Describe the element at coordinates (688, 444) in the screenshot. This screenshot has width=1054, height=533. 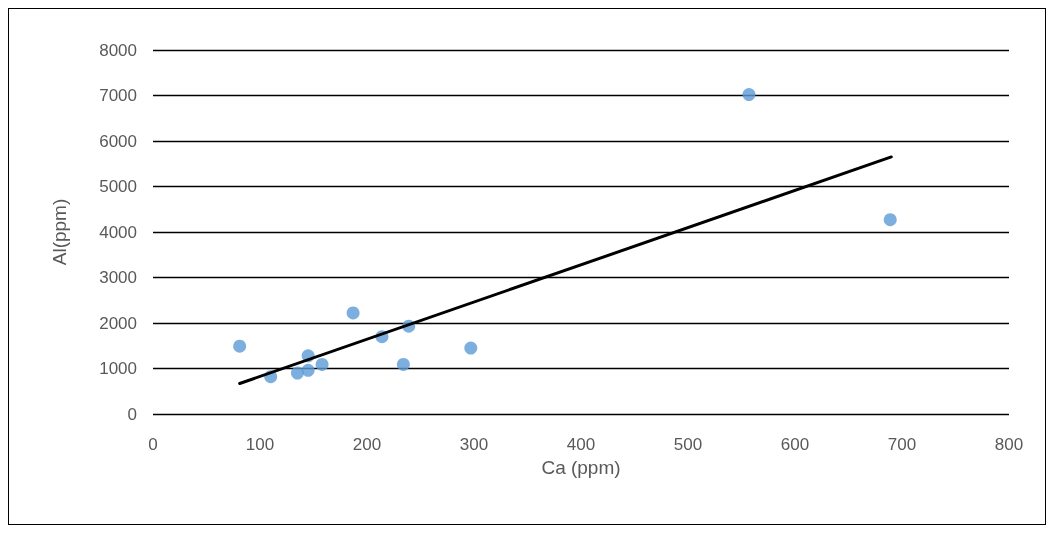
I see `x-tick-label: 500` at that location.